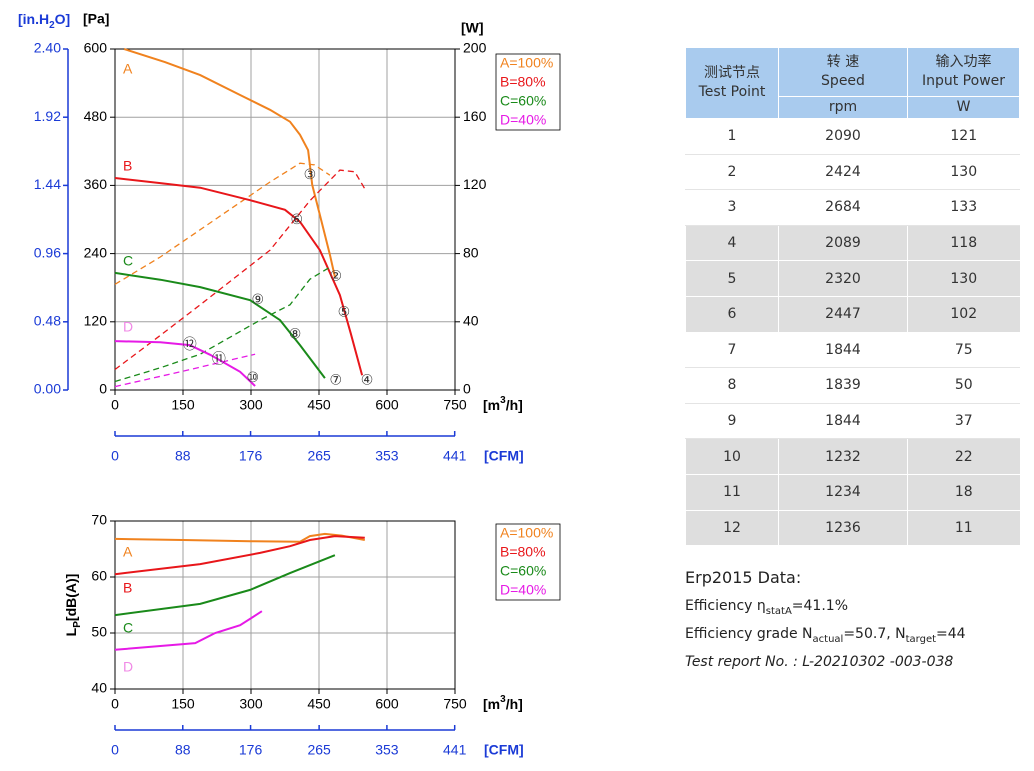  I want to click on table-cell: 9, so click(732, 421).